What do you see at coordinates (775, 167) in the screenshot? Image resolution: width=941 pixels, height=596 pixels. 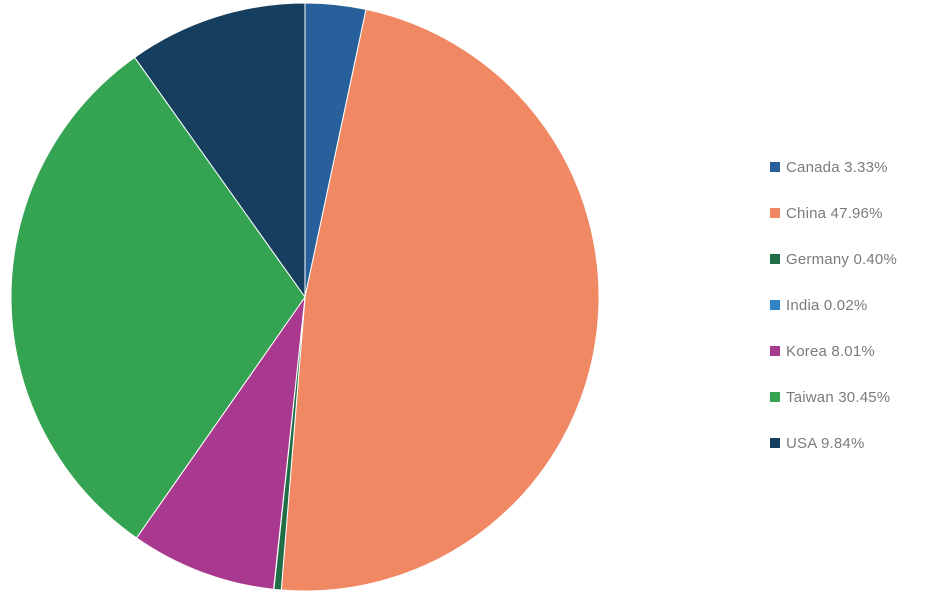 I see `legend-swatch-canada` at bounding box center [775, 167].